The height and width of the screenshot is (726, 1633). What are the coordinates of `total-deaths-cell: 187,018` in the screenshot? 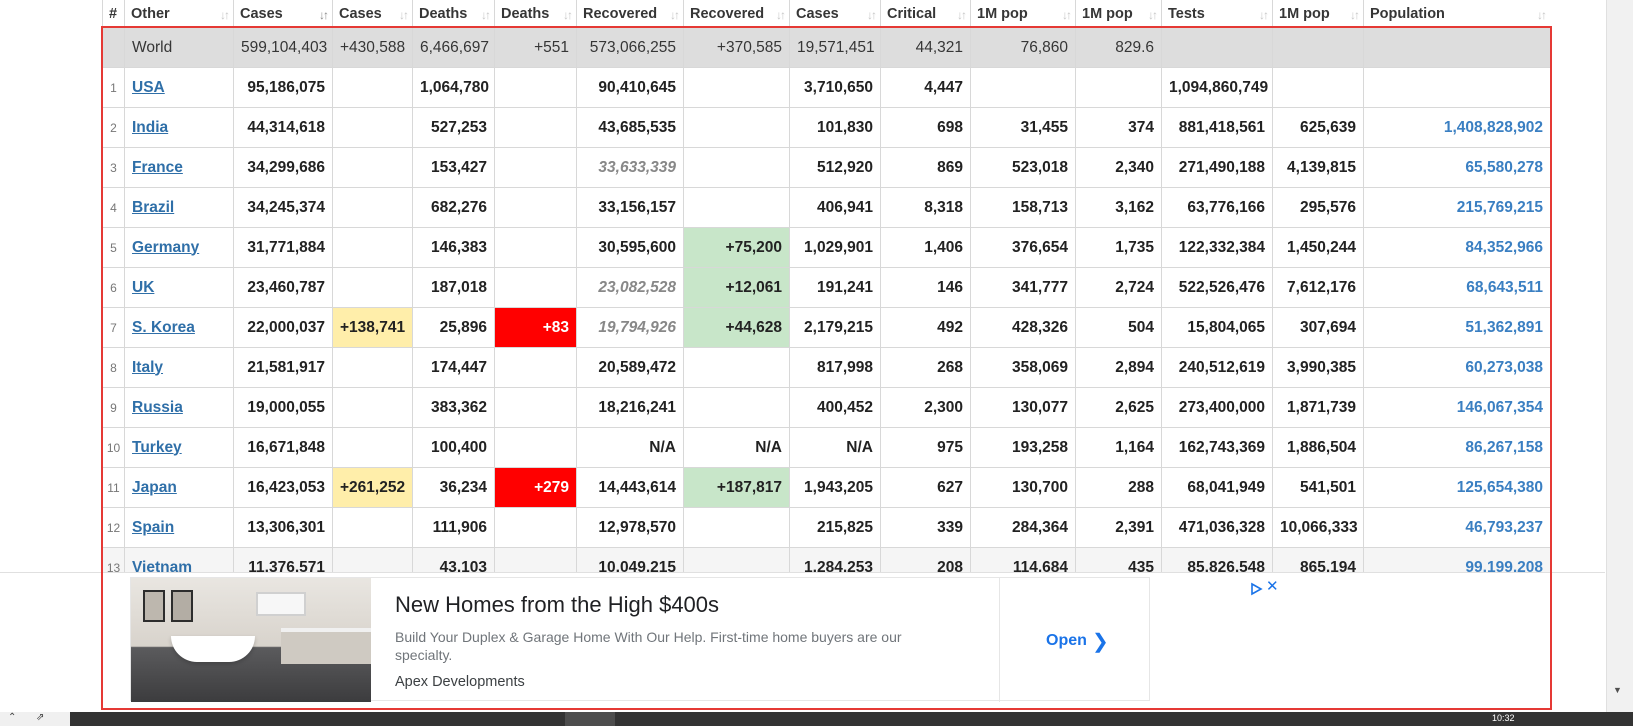 It's located at (453, 287).